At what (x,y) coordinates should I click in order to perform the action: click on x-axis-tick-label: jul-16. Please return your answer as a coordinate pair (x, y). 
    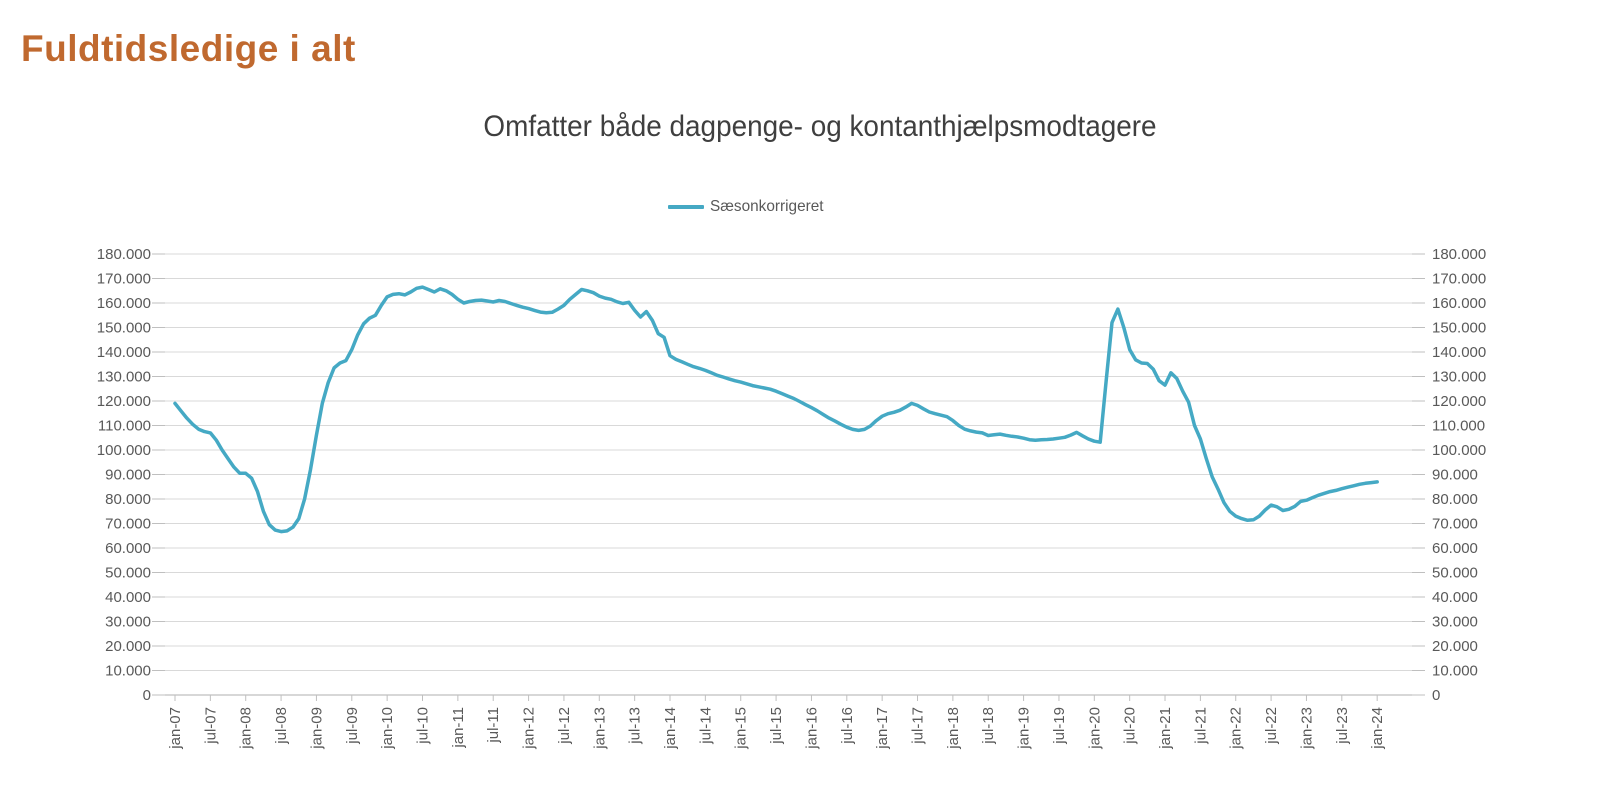
    Looking at the image, I should click on (847, 726).